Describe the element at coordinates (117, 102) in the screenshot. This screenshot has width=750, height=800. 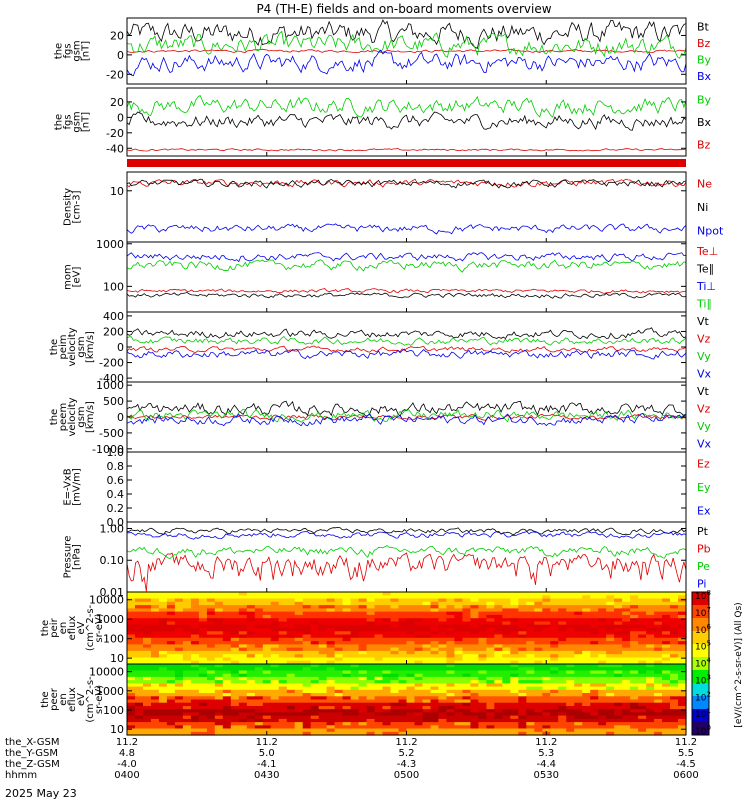
I see `y-tick-label: 20` at that location.